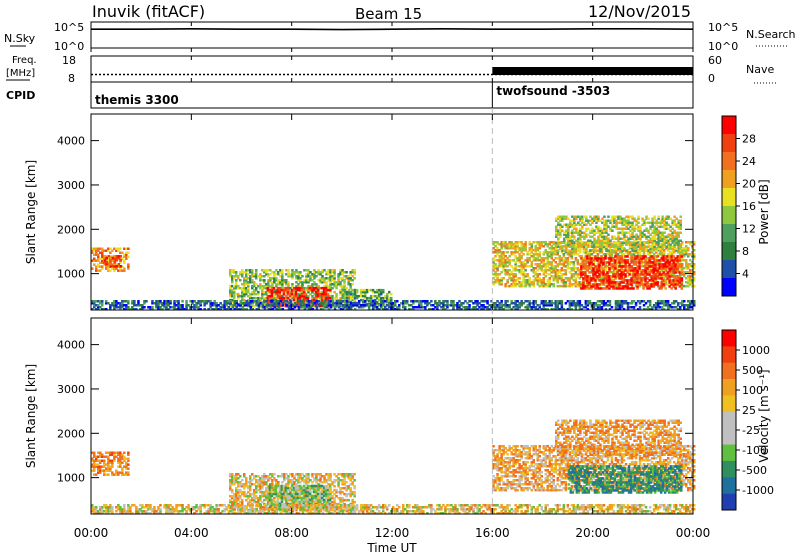 This screenshot has height=558, width=800. What do you see at coordinates (20, 95) in the screenshot?
I see `cpid-label: CPID` at bounding box center [20, 95].